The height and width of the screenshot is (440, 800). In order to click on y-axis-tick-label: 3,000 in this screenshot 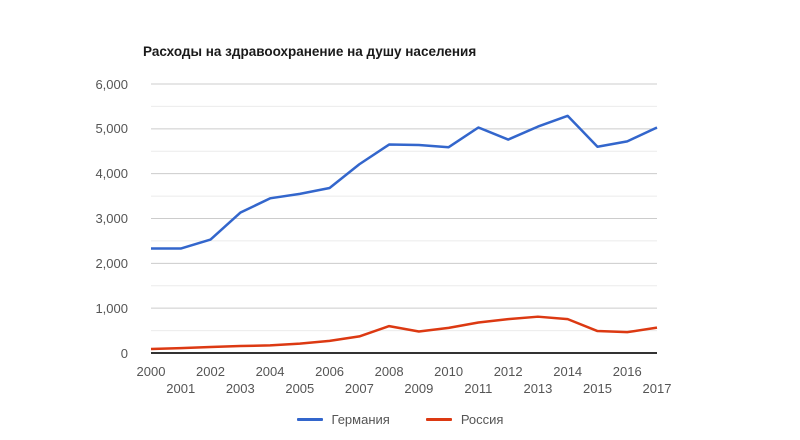, I will do `click(111, 218)`.